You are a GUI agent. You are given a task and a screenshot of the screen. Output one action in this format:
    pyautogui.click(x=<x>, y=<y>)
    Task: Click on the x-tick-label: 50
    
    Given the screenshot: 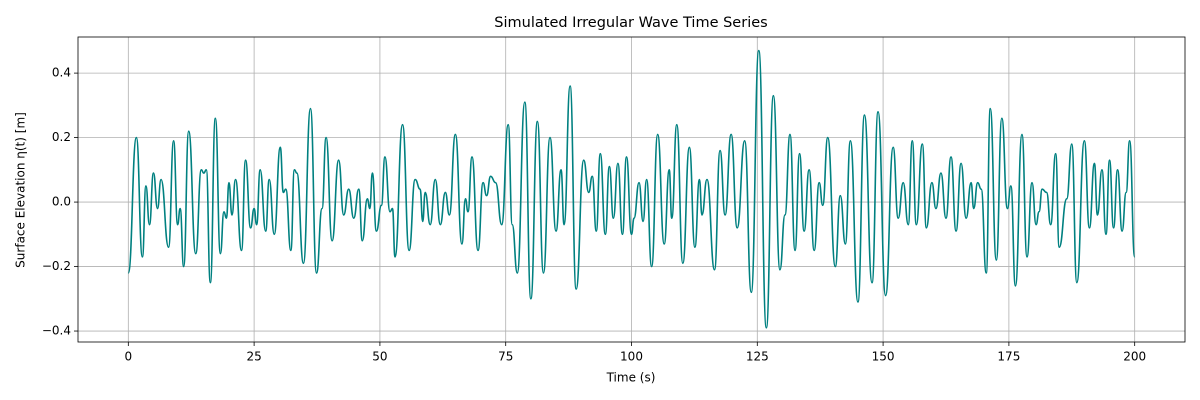 What is the action you would take?
    pyautogui.click(x=379, y=357)
    